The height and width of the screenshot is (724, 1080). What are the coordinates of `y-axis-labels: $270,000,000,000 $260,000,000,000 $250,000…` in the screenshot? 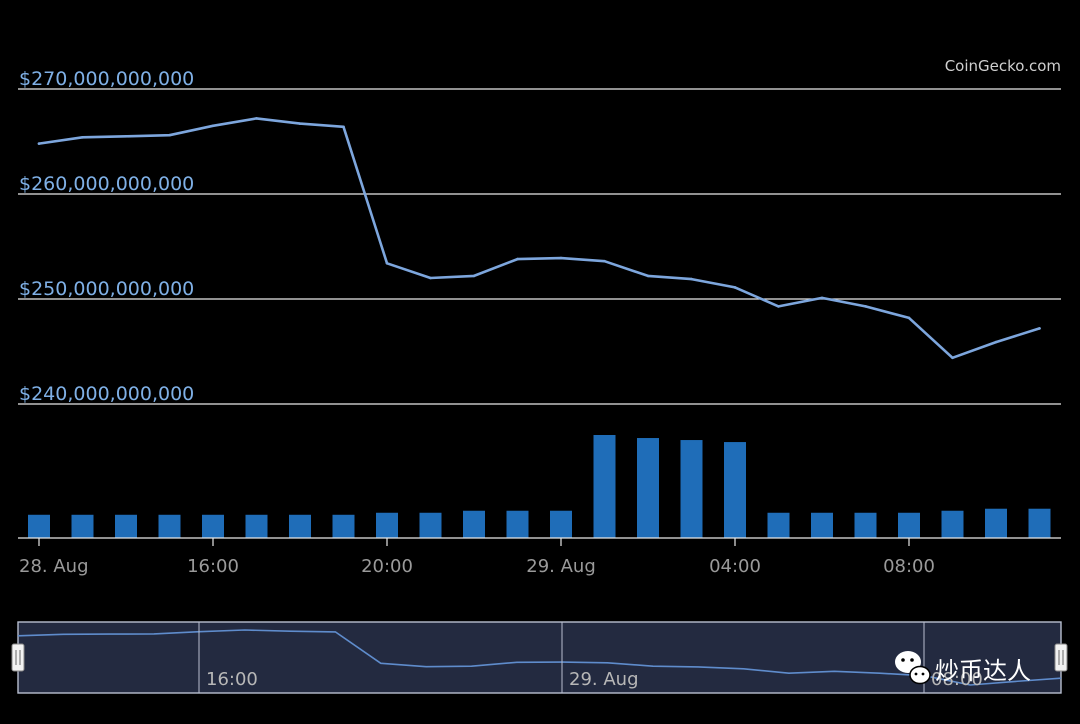 It's located at (106, 236).